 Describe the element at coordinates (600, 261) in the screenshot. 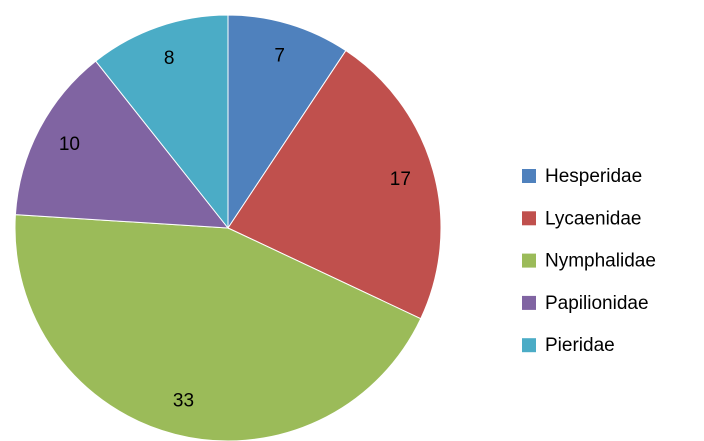

I see `legend-label: Nymphalidae` at that location.